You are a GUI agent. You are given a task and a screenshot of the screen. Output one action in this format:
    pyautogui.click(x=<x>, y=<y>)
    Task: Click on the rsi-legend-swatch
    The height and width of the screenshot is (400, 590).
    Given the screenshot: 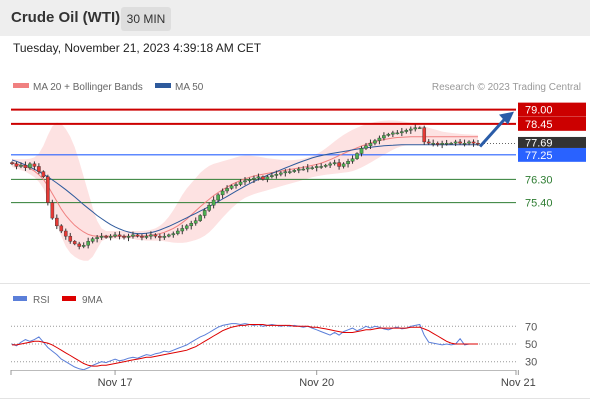 What is the action you would take?
    pyautogui.click(x=20, y=298)
    